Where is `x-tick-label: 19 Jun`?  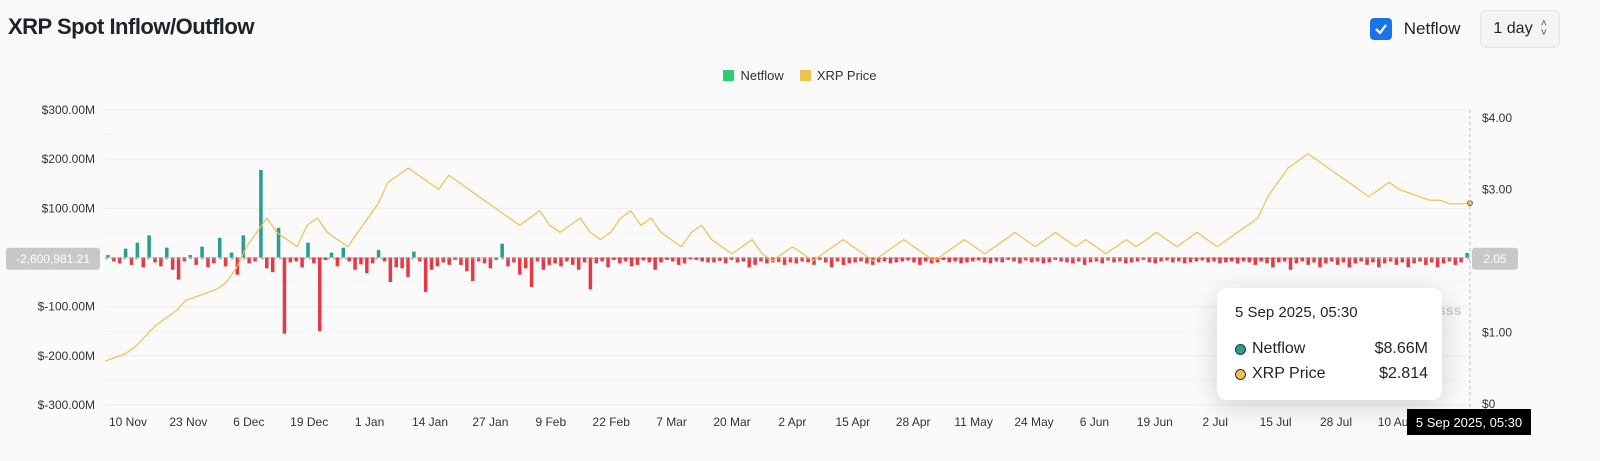
x-tick-label: 19 Jun is located at coordinates (1155, 422).